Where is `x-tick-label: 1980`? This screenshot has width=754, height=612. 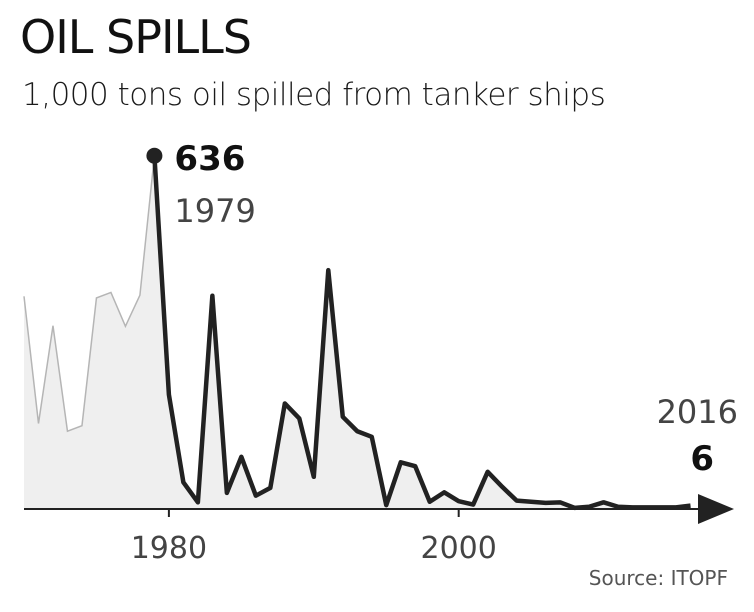 x-tick-label: 1980 is located at coordinates (169, 548).